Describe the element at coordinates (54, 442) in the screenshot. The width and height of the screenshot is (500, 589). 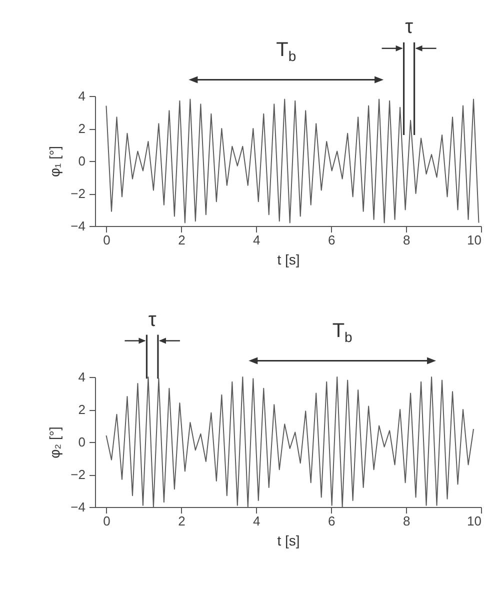
I see `y-axis-title: φ₂ [°]` at that location.